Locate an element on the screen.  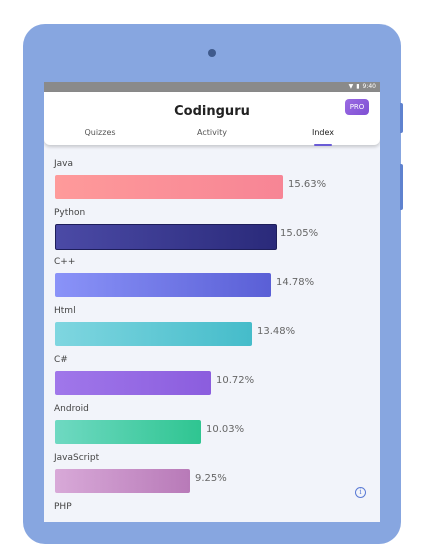
wifi-icon: ▼ is located at coordinates (351, 86).